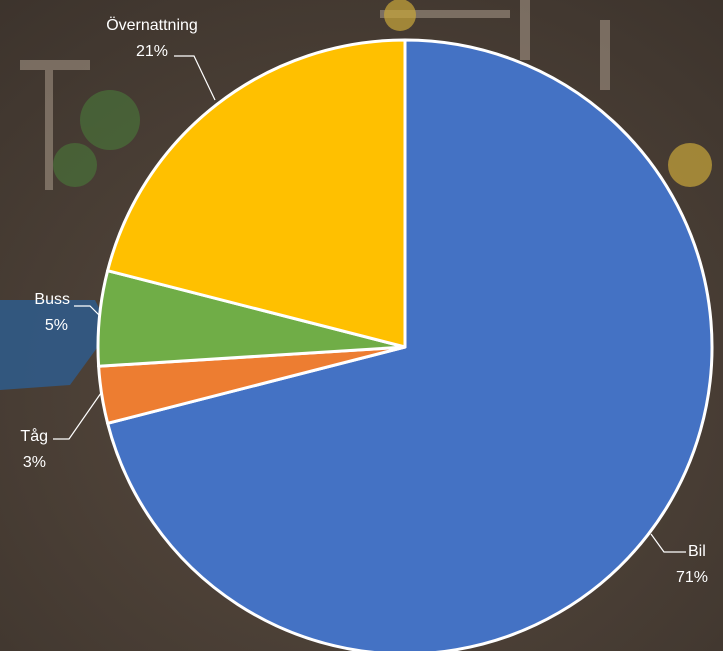  I want to click on leader-line-buss, so click(87, 311).